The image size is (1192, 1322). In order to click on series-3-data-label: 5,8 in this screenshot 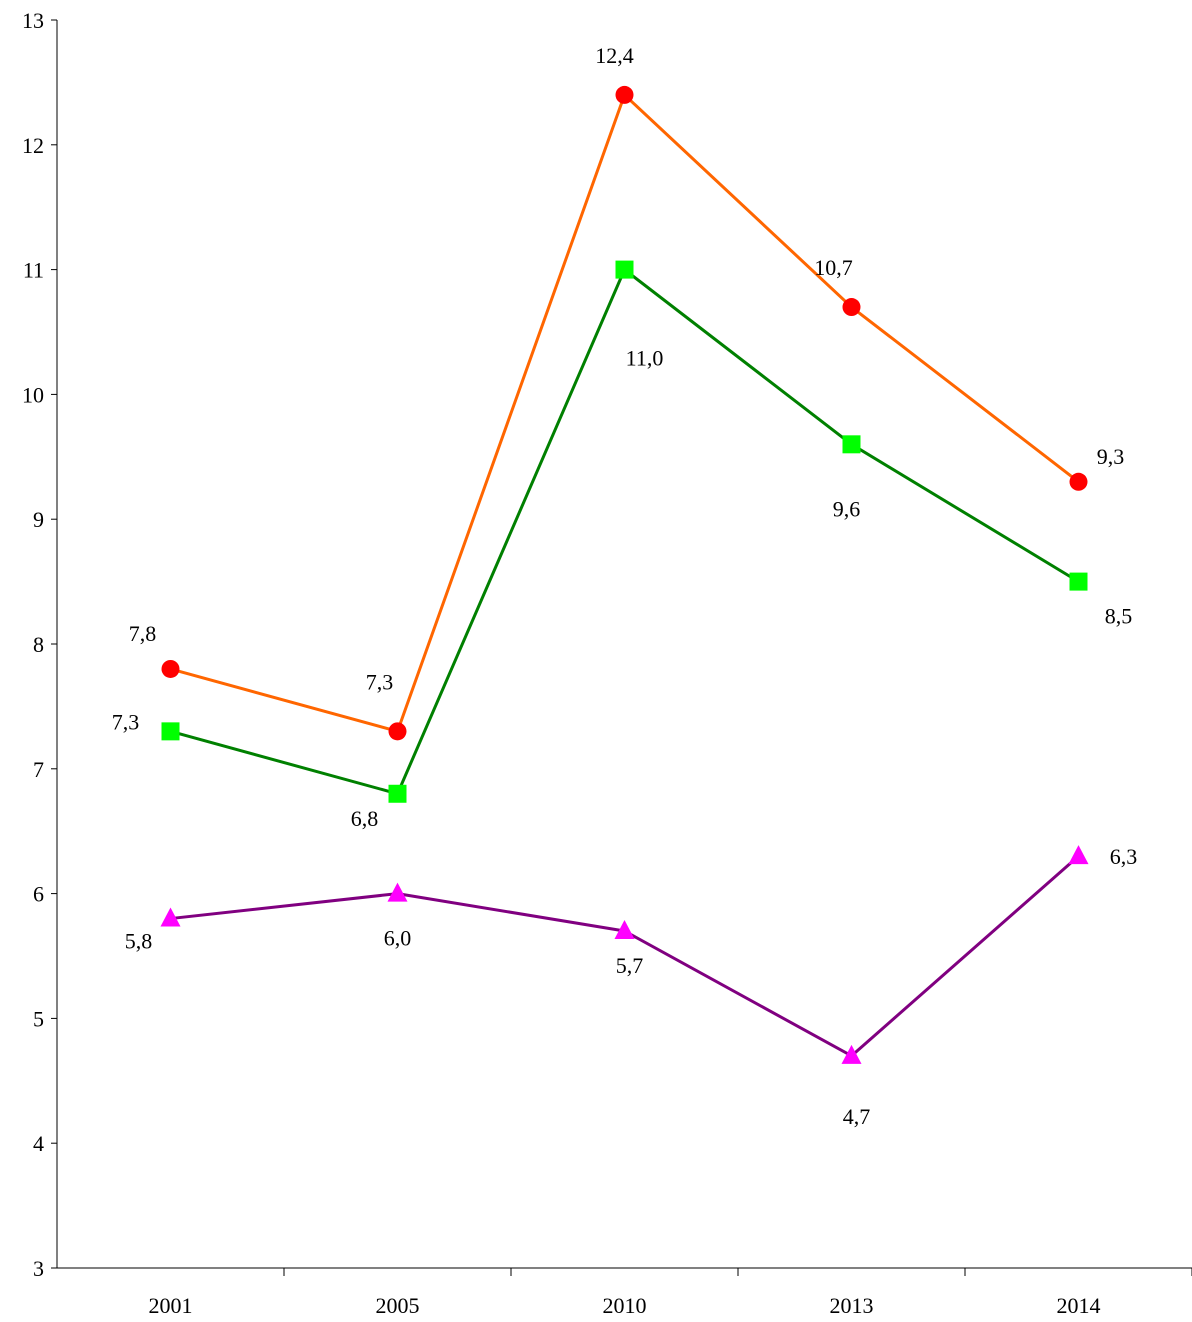, I will do `click(139, 941)`.